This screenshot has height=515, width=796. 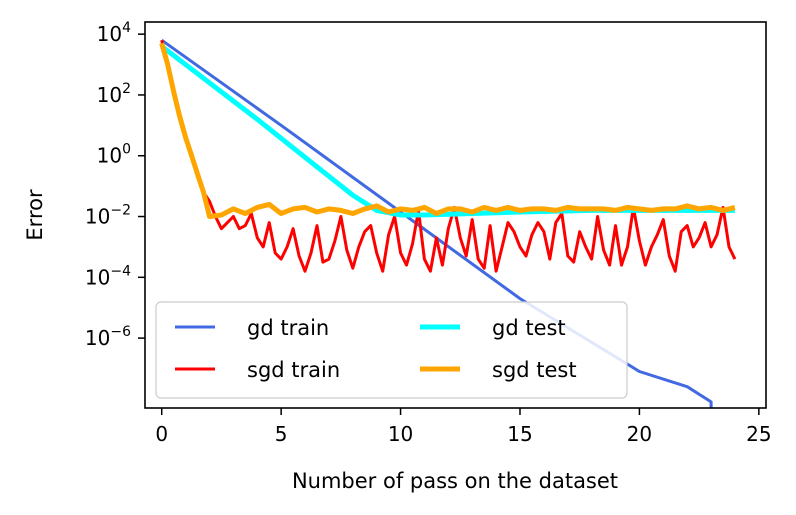 I want to click on y-tick-exponent: 2, so click(x=126, y=89).